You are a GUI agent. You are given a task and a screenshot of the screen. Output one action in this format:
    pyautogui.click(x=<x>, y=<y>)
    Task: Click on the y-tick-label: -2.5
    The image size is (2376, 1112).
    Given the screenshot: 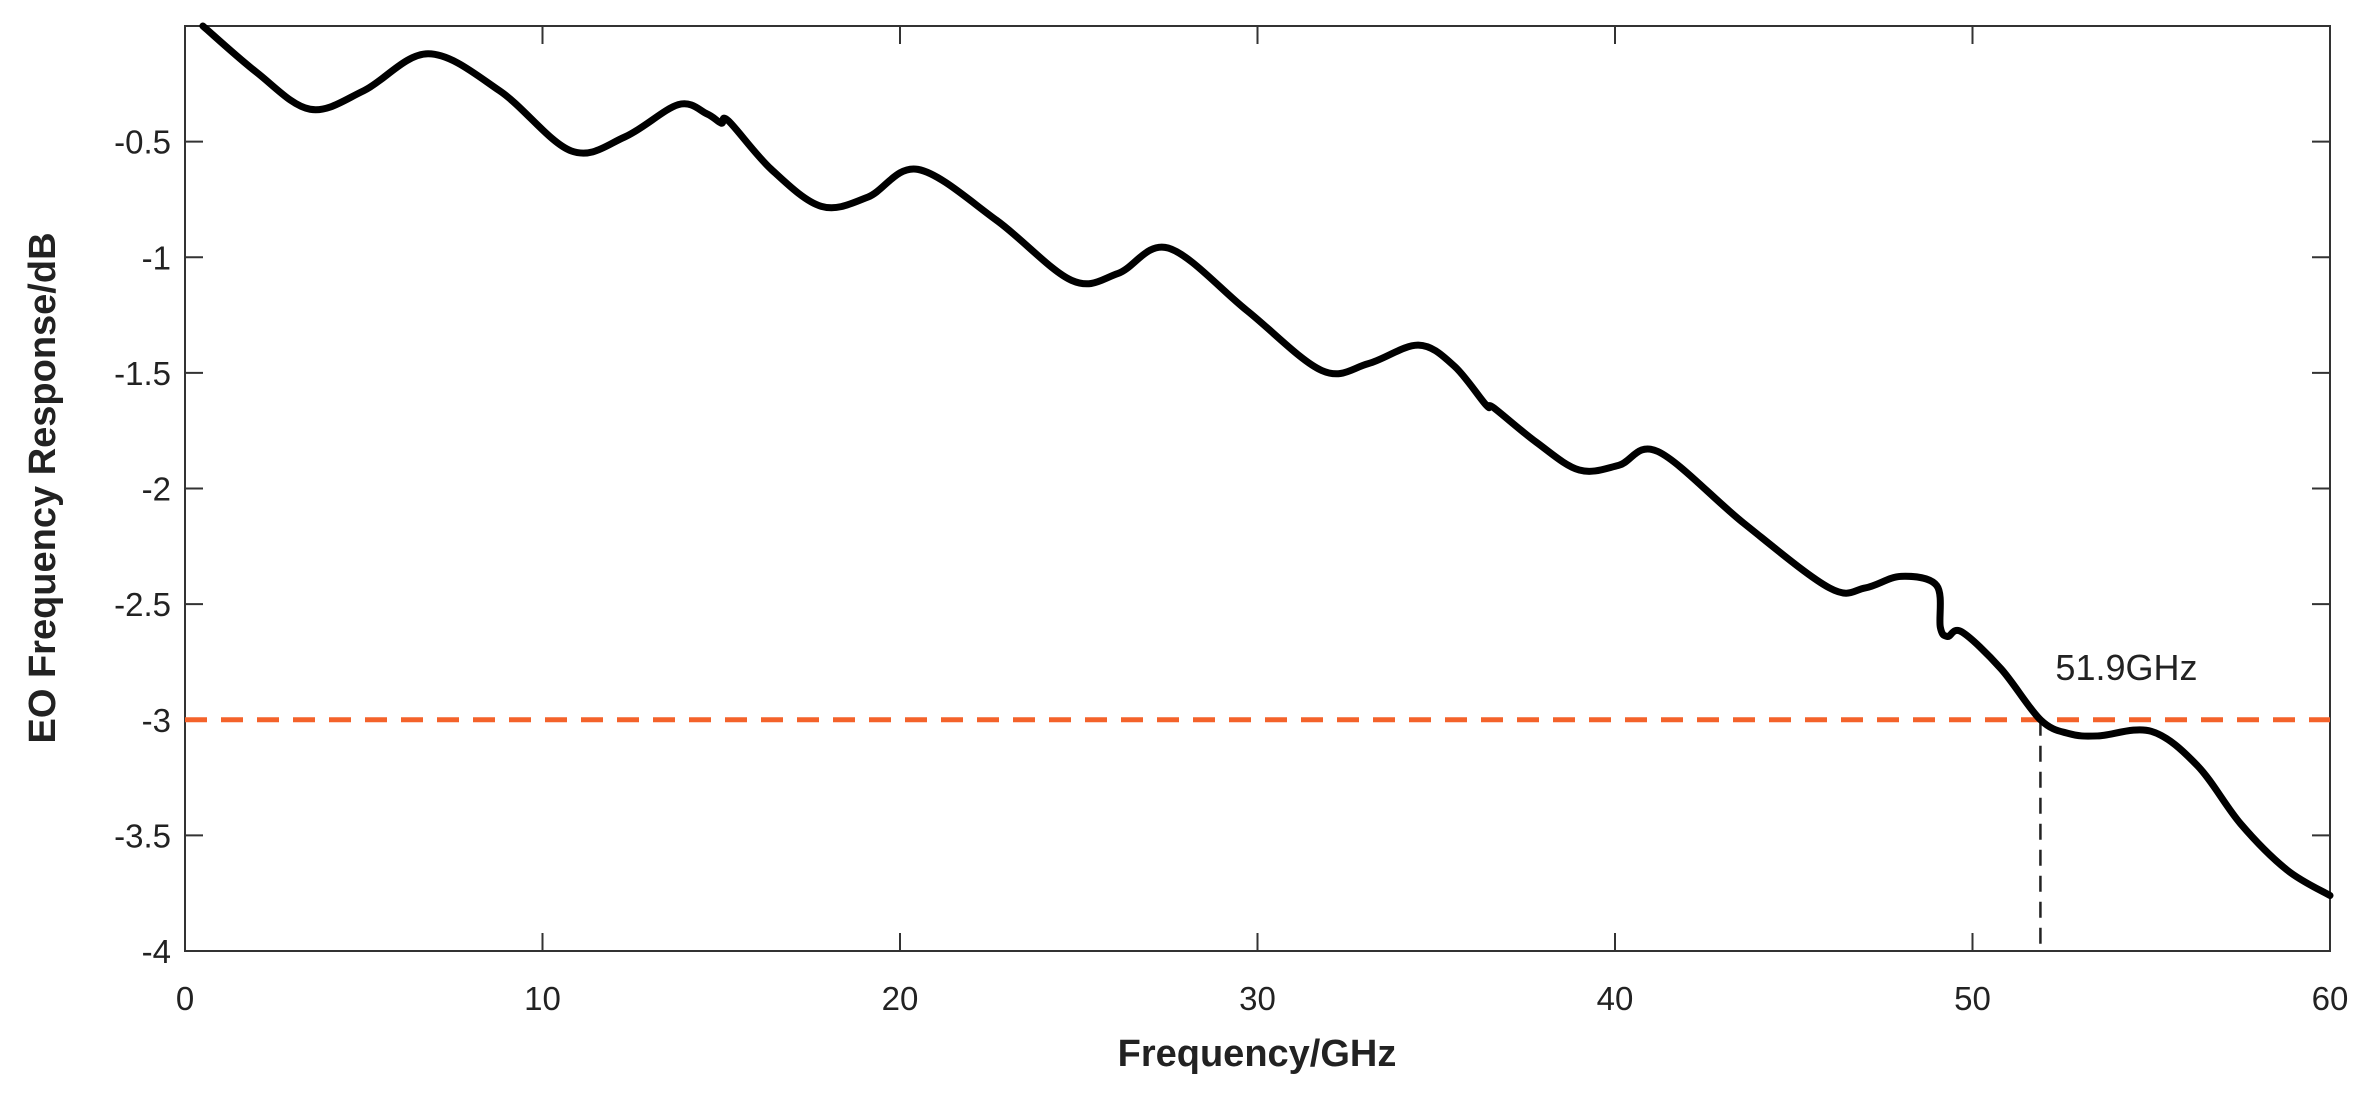 What is the action you would take?
    pyautogui.click(x=142, y=604)
    